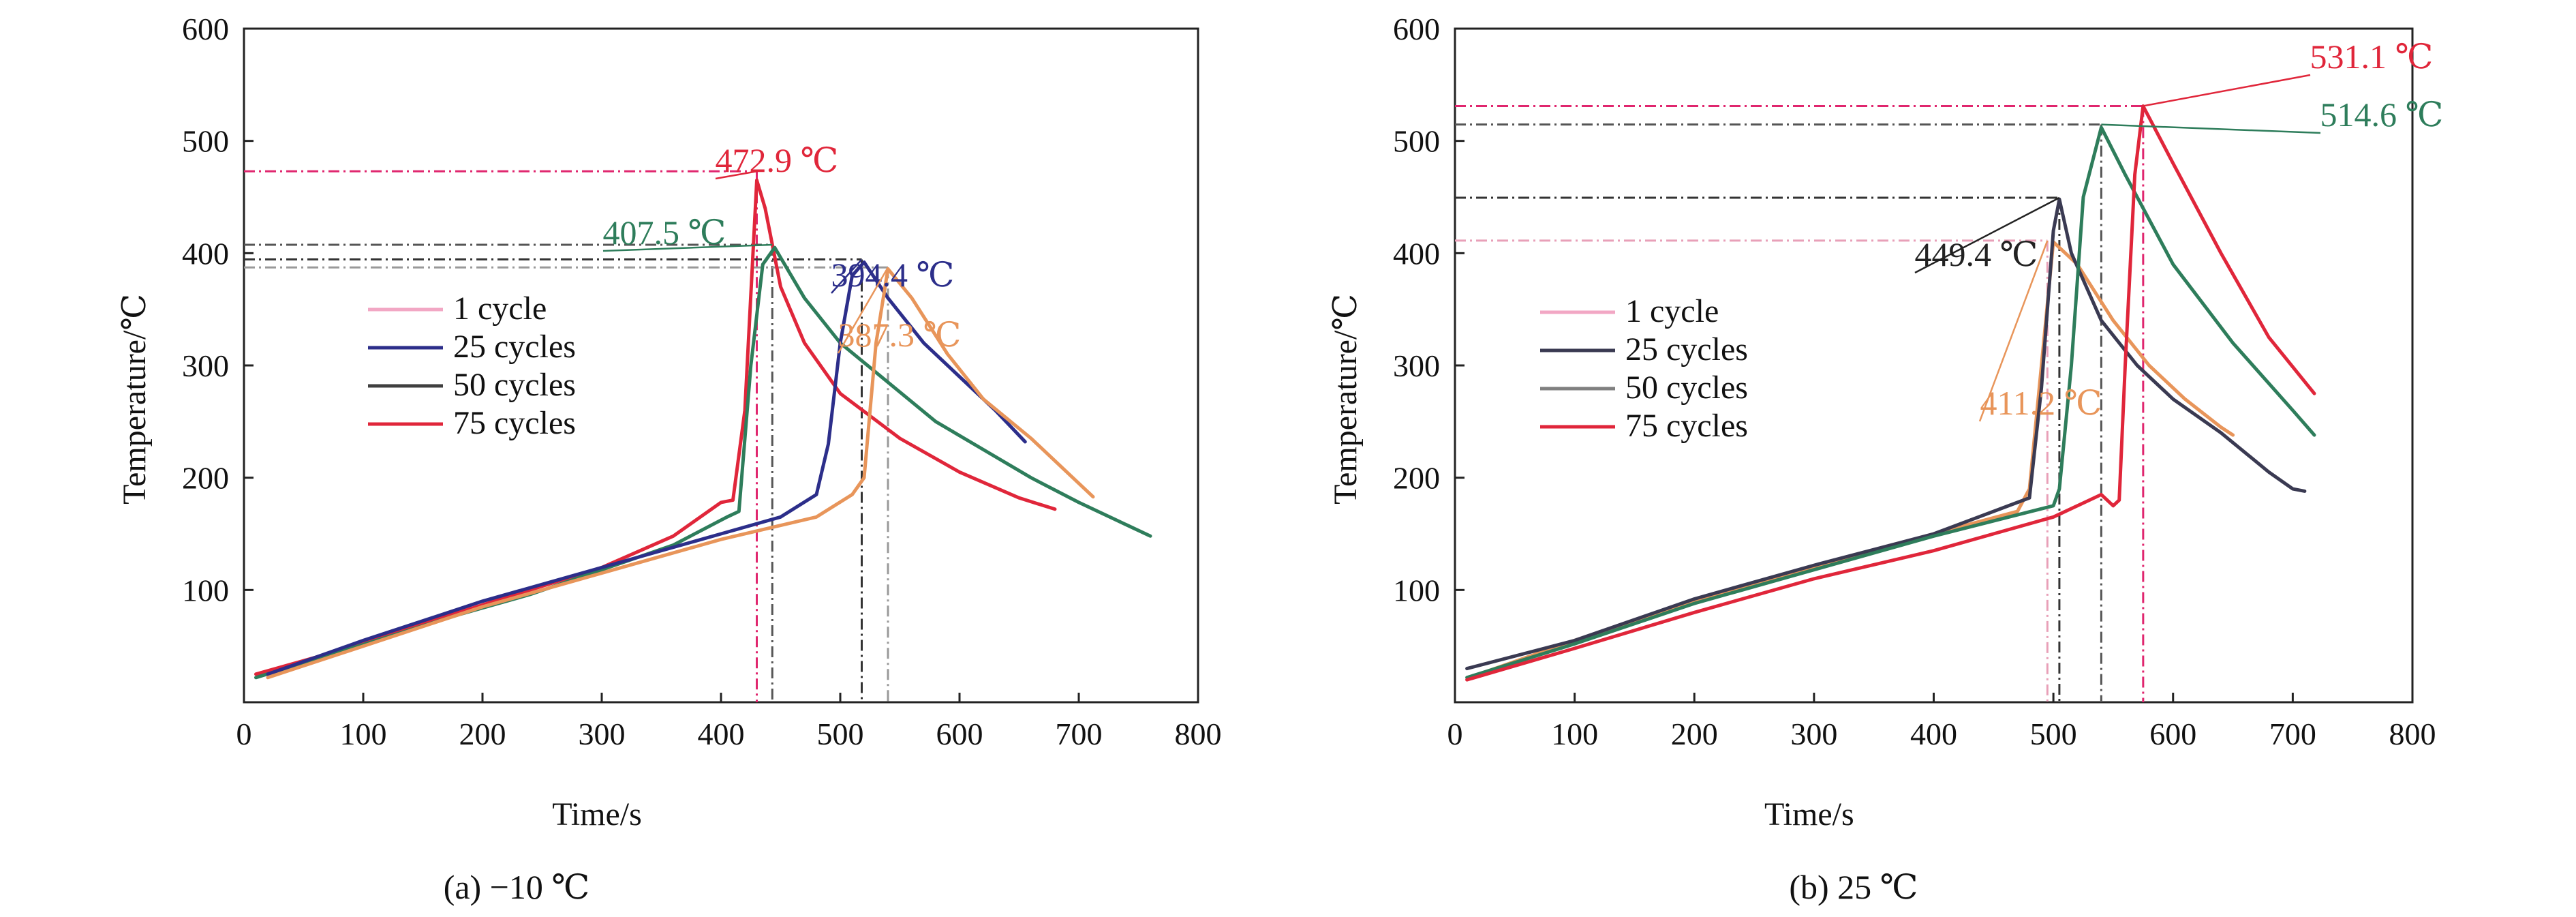 The image size is (2576, 917). What do you see at coordinates (2372, 57) in the screenshot?
I see `peak-label: 531.1 ℃` at bounding box center [2372, 57].